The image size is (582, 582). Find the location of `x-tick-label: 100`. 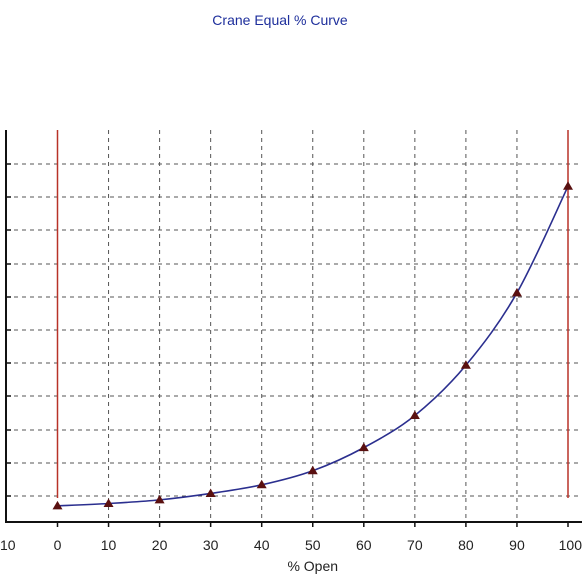

x-tick-label: 100 is located at coordinates (570, 545).